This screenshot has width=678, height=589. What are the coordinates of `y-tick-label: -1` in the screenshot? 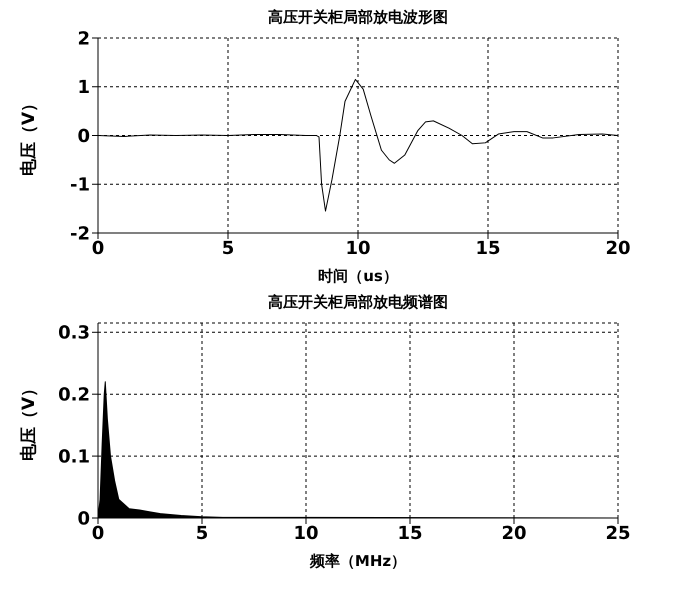 It's located at (80, 185).